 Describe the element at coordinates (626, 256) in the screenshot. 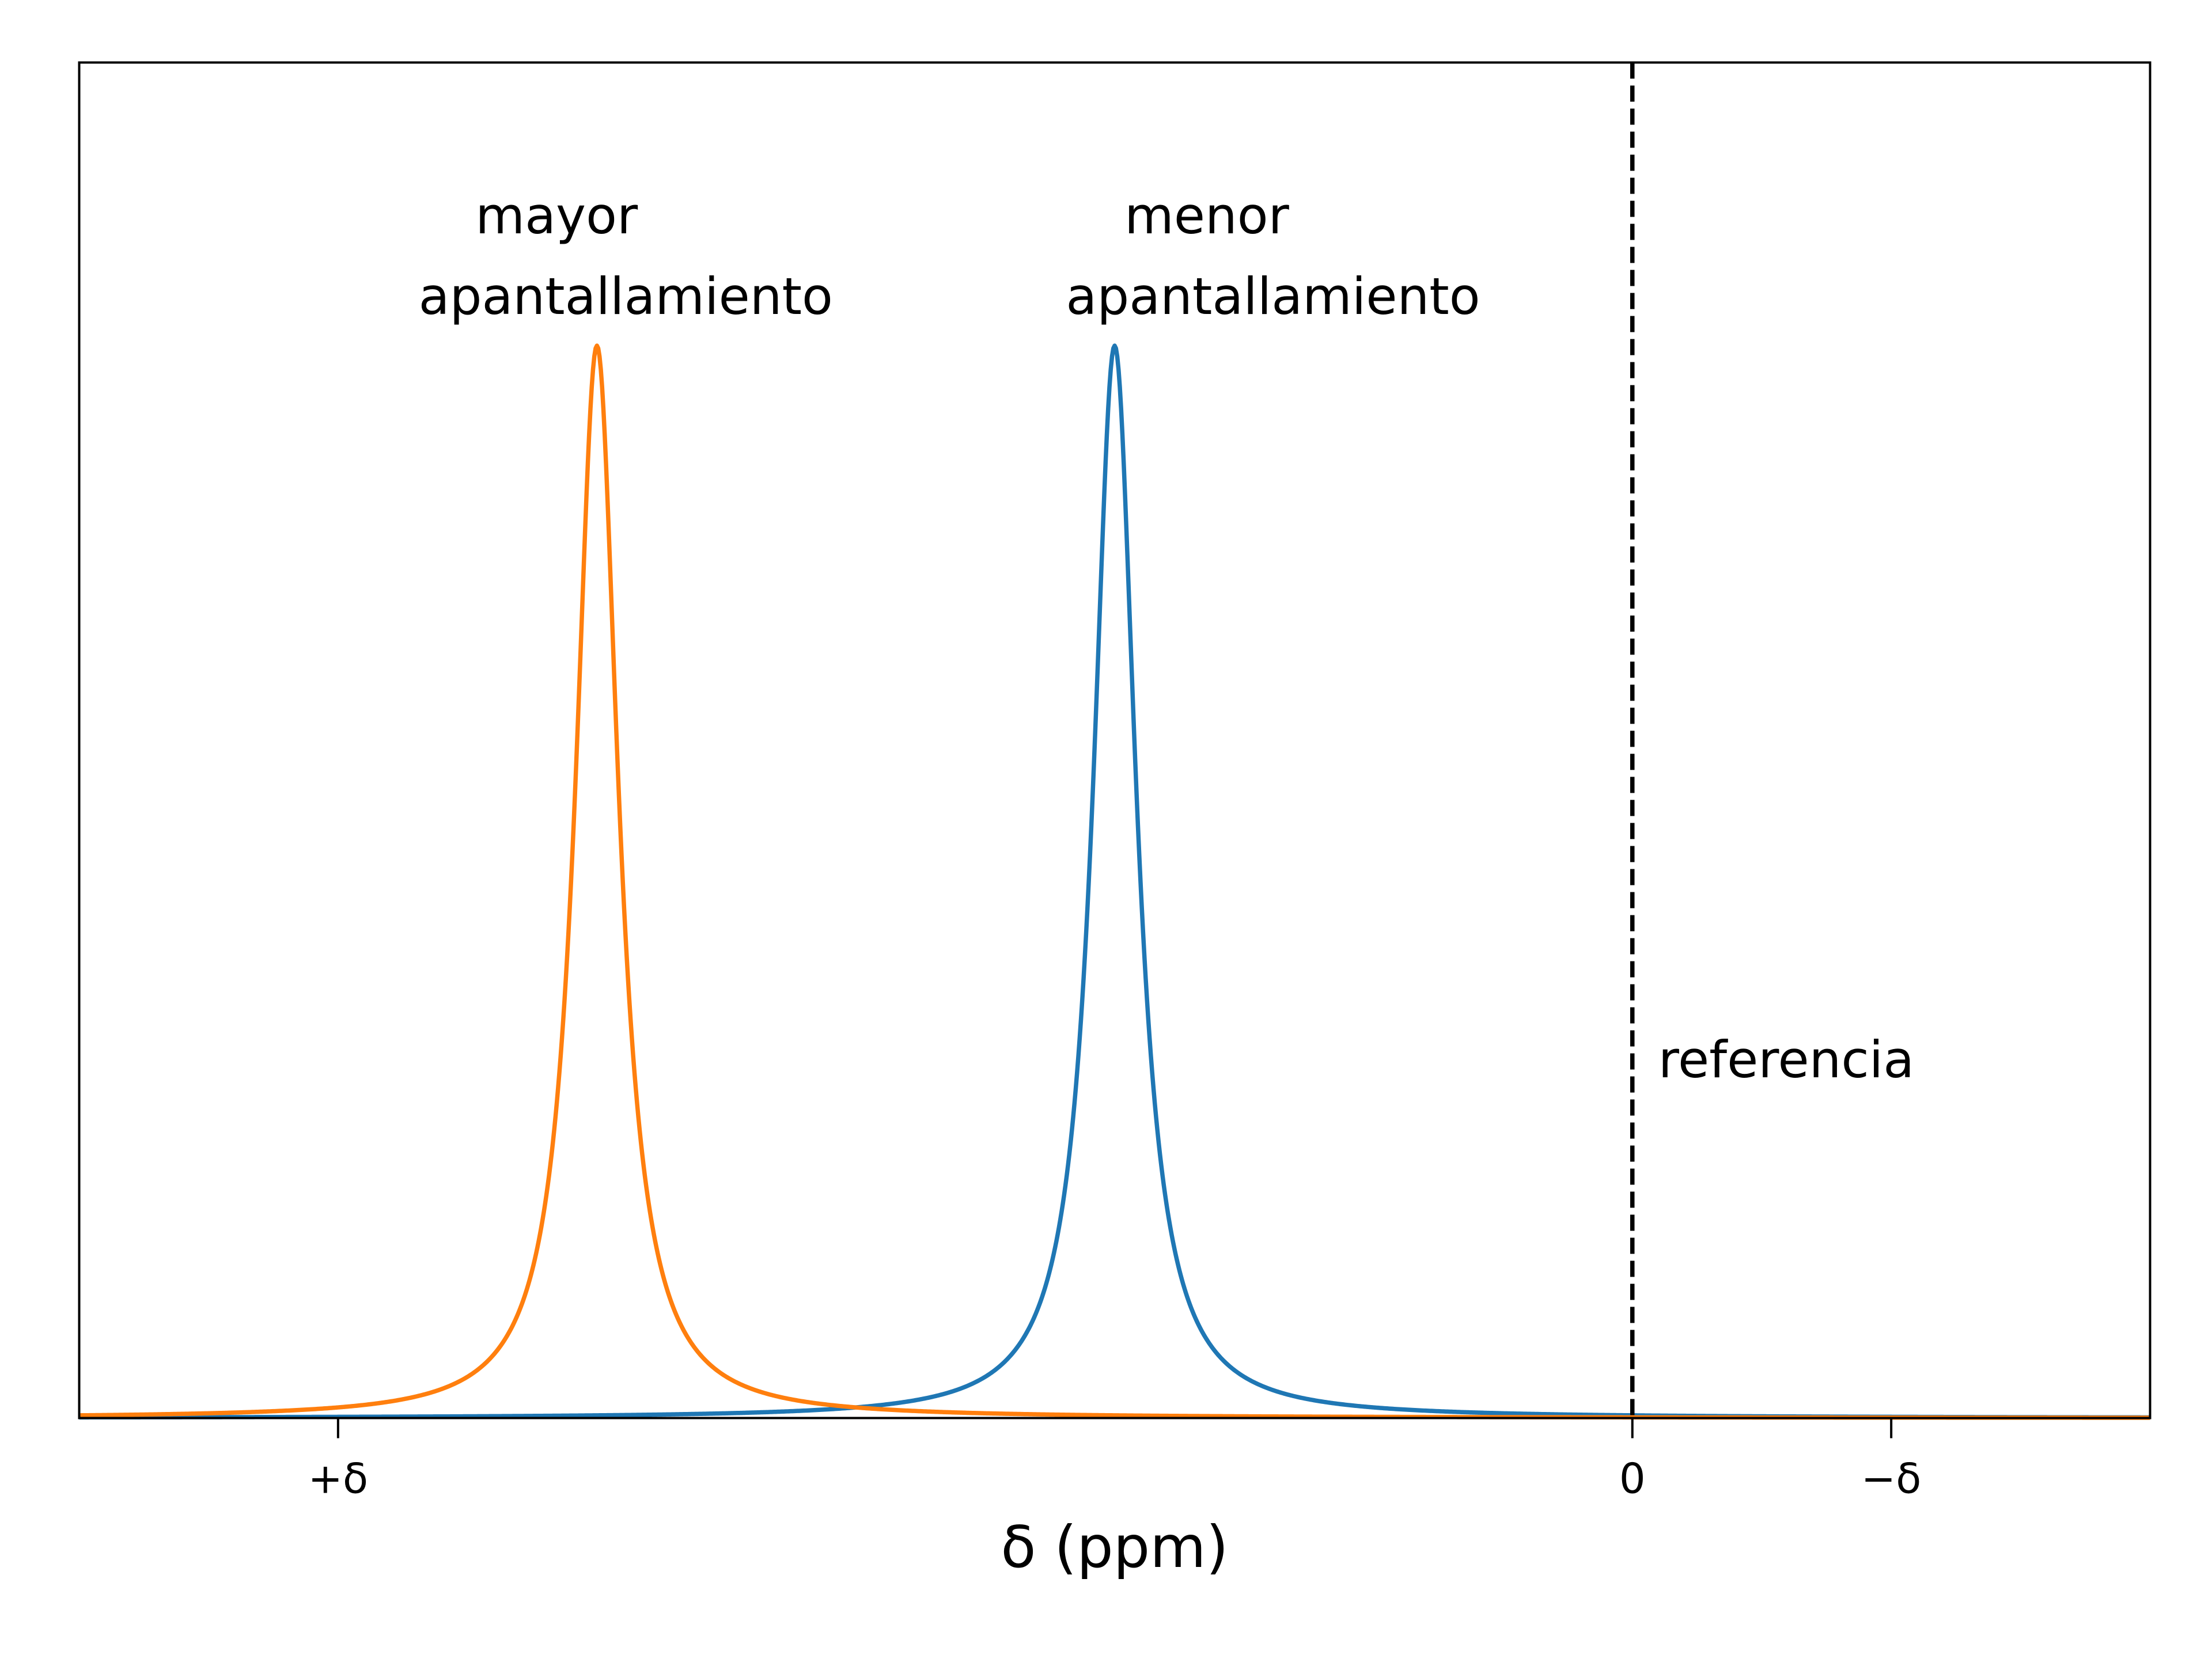

I see `annotation-mayor: mayor apantallamiento` at that location.